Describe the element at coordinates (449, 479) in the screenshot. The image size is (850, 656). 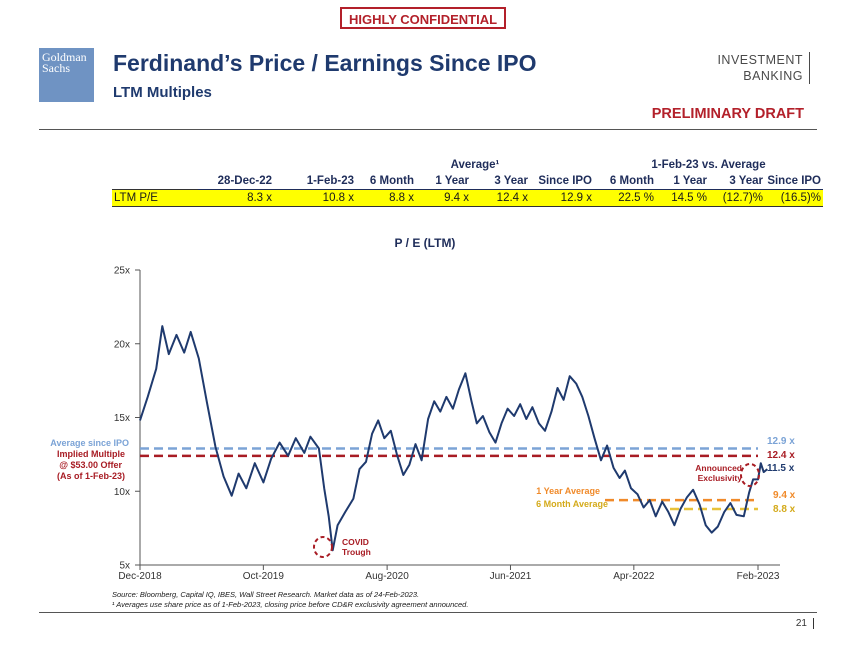
I see `reference-lines` at that location.